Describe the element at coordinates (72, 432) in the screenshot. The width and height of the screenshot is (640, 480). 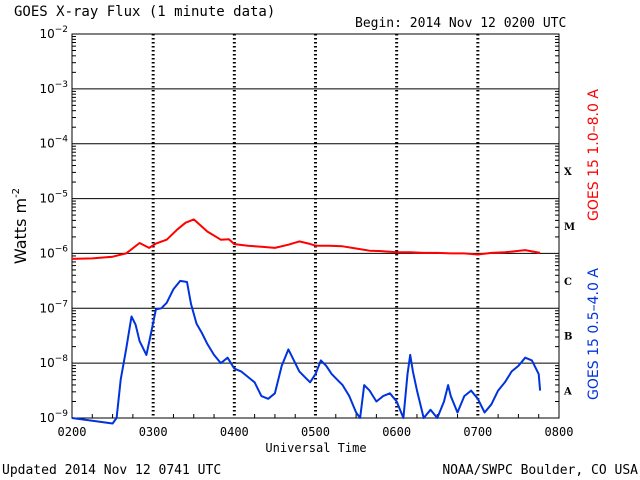
I see `x-tick-label: 0200` at that location.